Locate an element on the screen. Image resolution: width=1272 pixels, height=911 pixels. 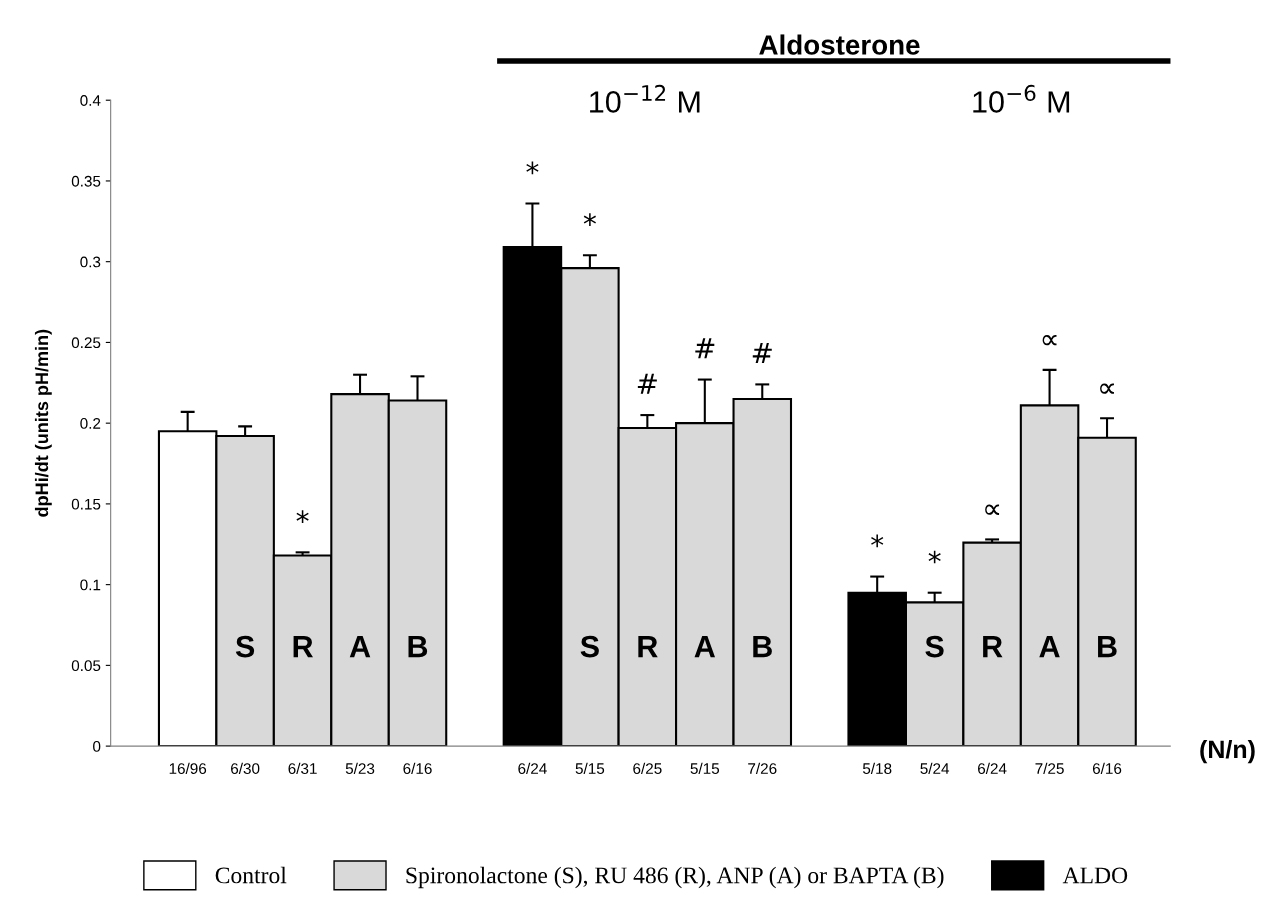
legend-label: ALDO is located at coordinates (1095, 875).